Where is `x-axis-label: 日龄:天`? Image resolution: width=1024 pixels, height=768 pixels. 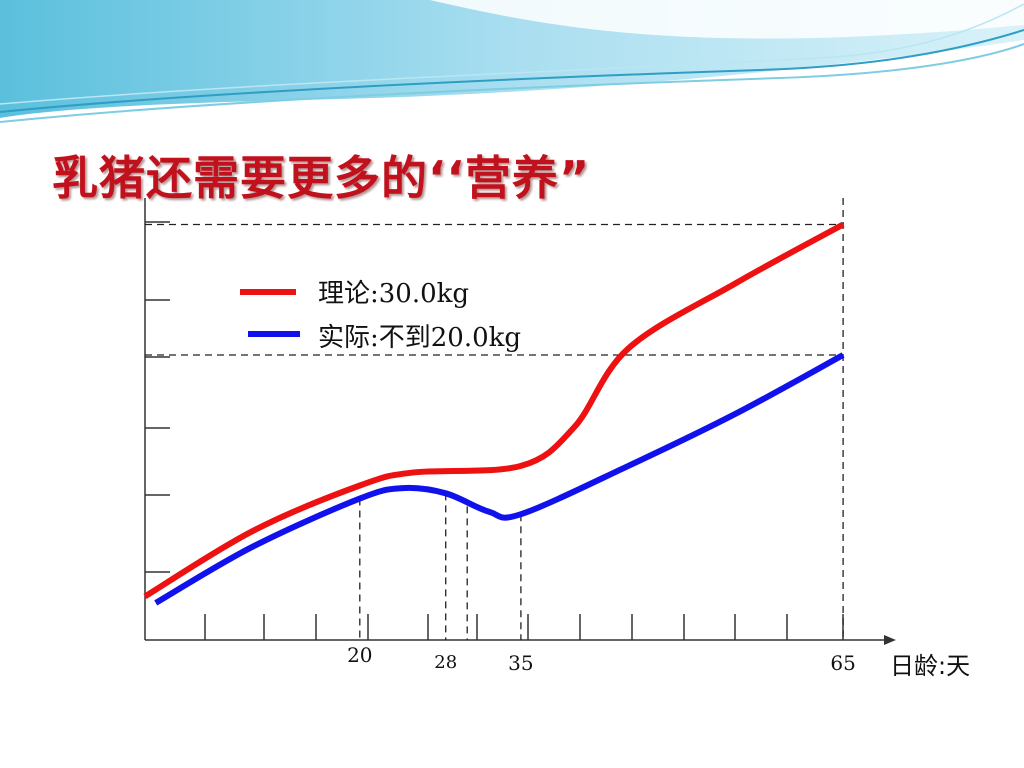 x-axis-label: 日龄:天 is located at coordinates (930, 666).